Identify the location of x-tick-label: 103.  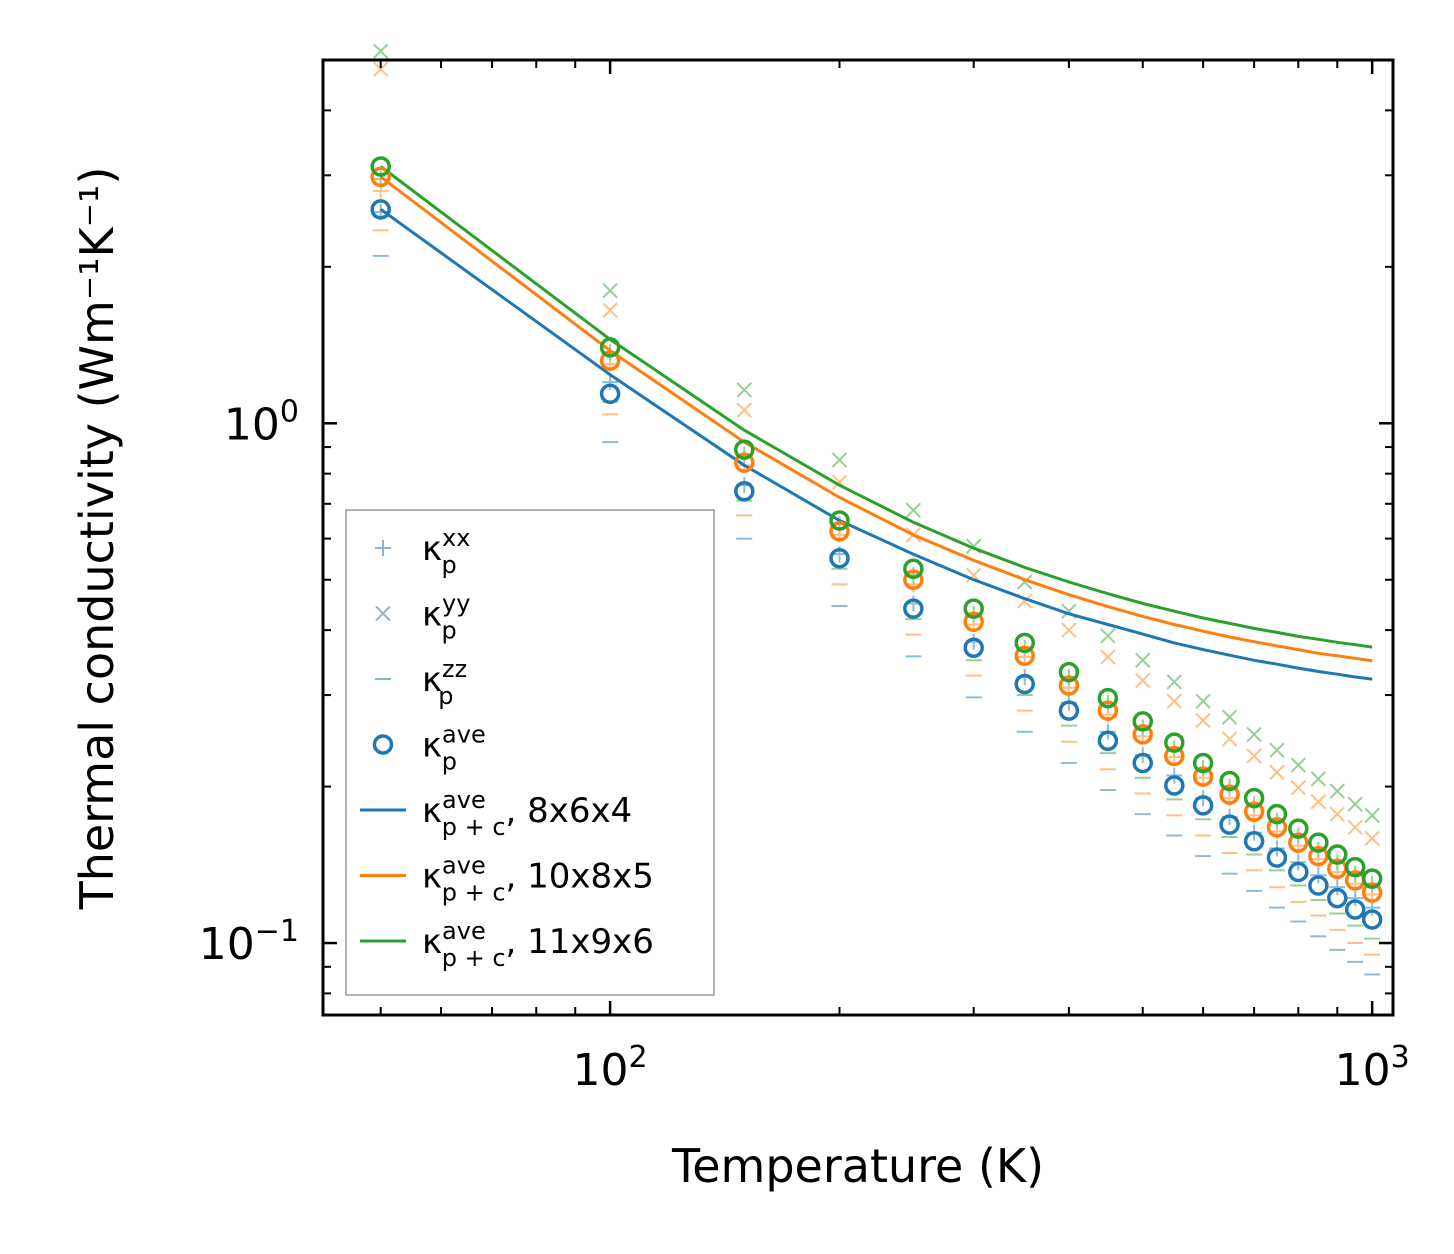
(1372, 1068).